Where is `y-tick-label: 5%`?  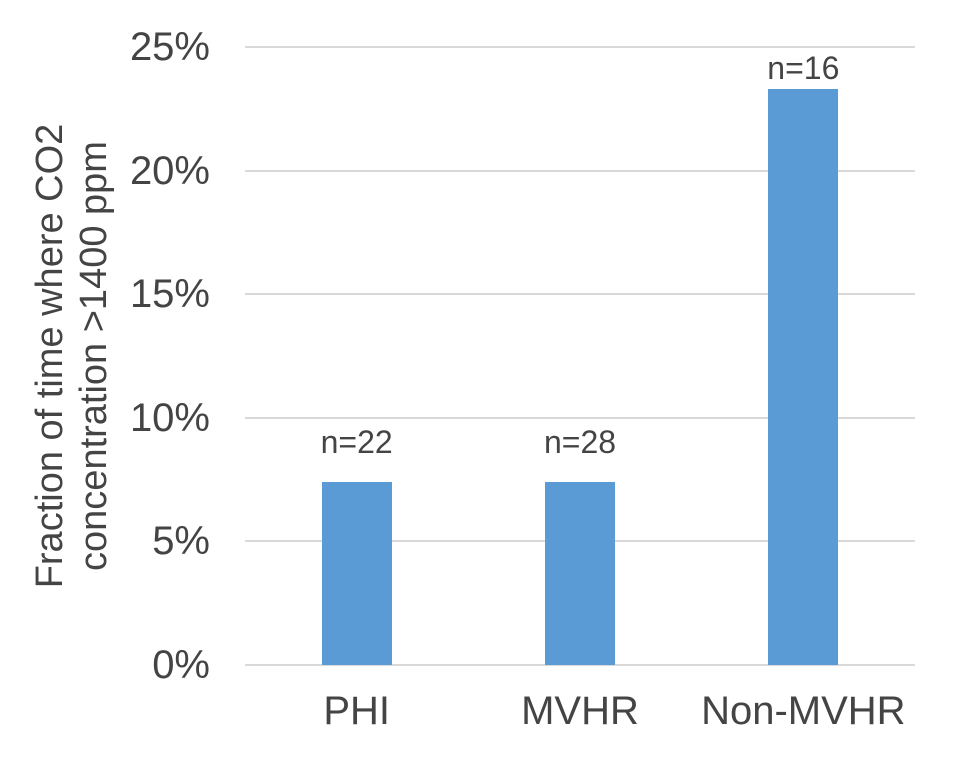 y-tick-label: 5% is located at coordinates (181, 541).